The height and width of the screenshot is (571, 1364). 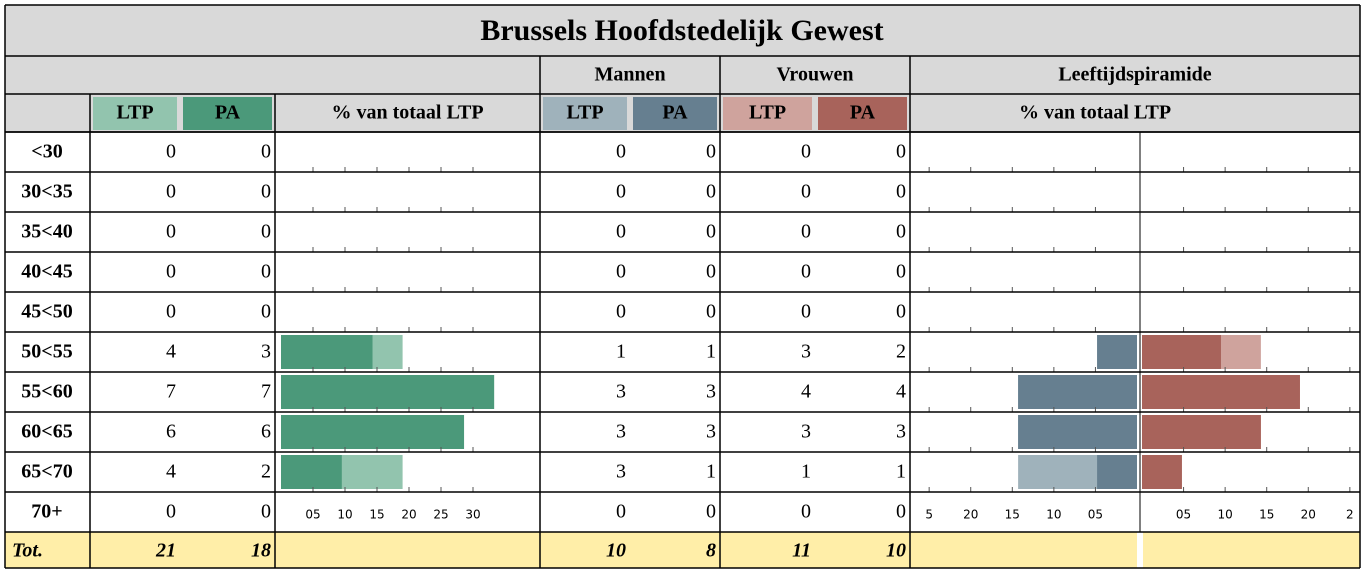 I want to click on row-label: 50<55, so click(x=46, y=352).